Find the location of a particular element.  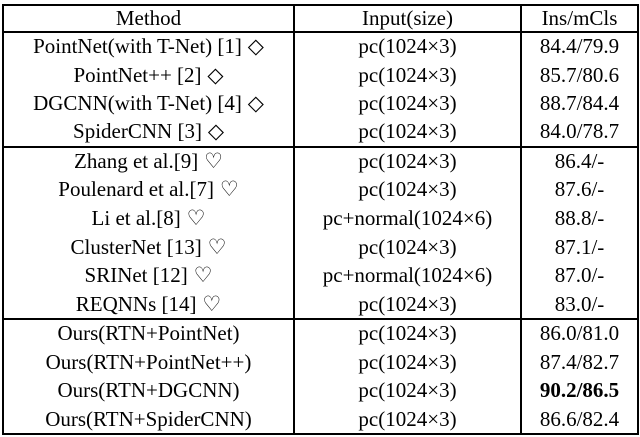

result-cell: 83.0/- is located at coordinates (579, 305).